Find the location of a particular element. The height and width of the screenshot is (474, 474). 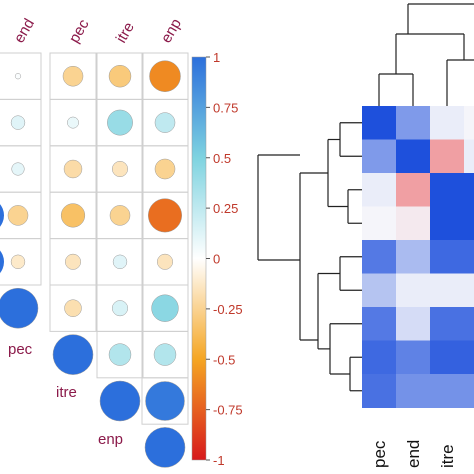

heatmap-column-label-pec: pec is located at coordinates (379, 454).